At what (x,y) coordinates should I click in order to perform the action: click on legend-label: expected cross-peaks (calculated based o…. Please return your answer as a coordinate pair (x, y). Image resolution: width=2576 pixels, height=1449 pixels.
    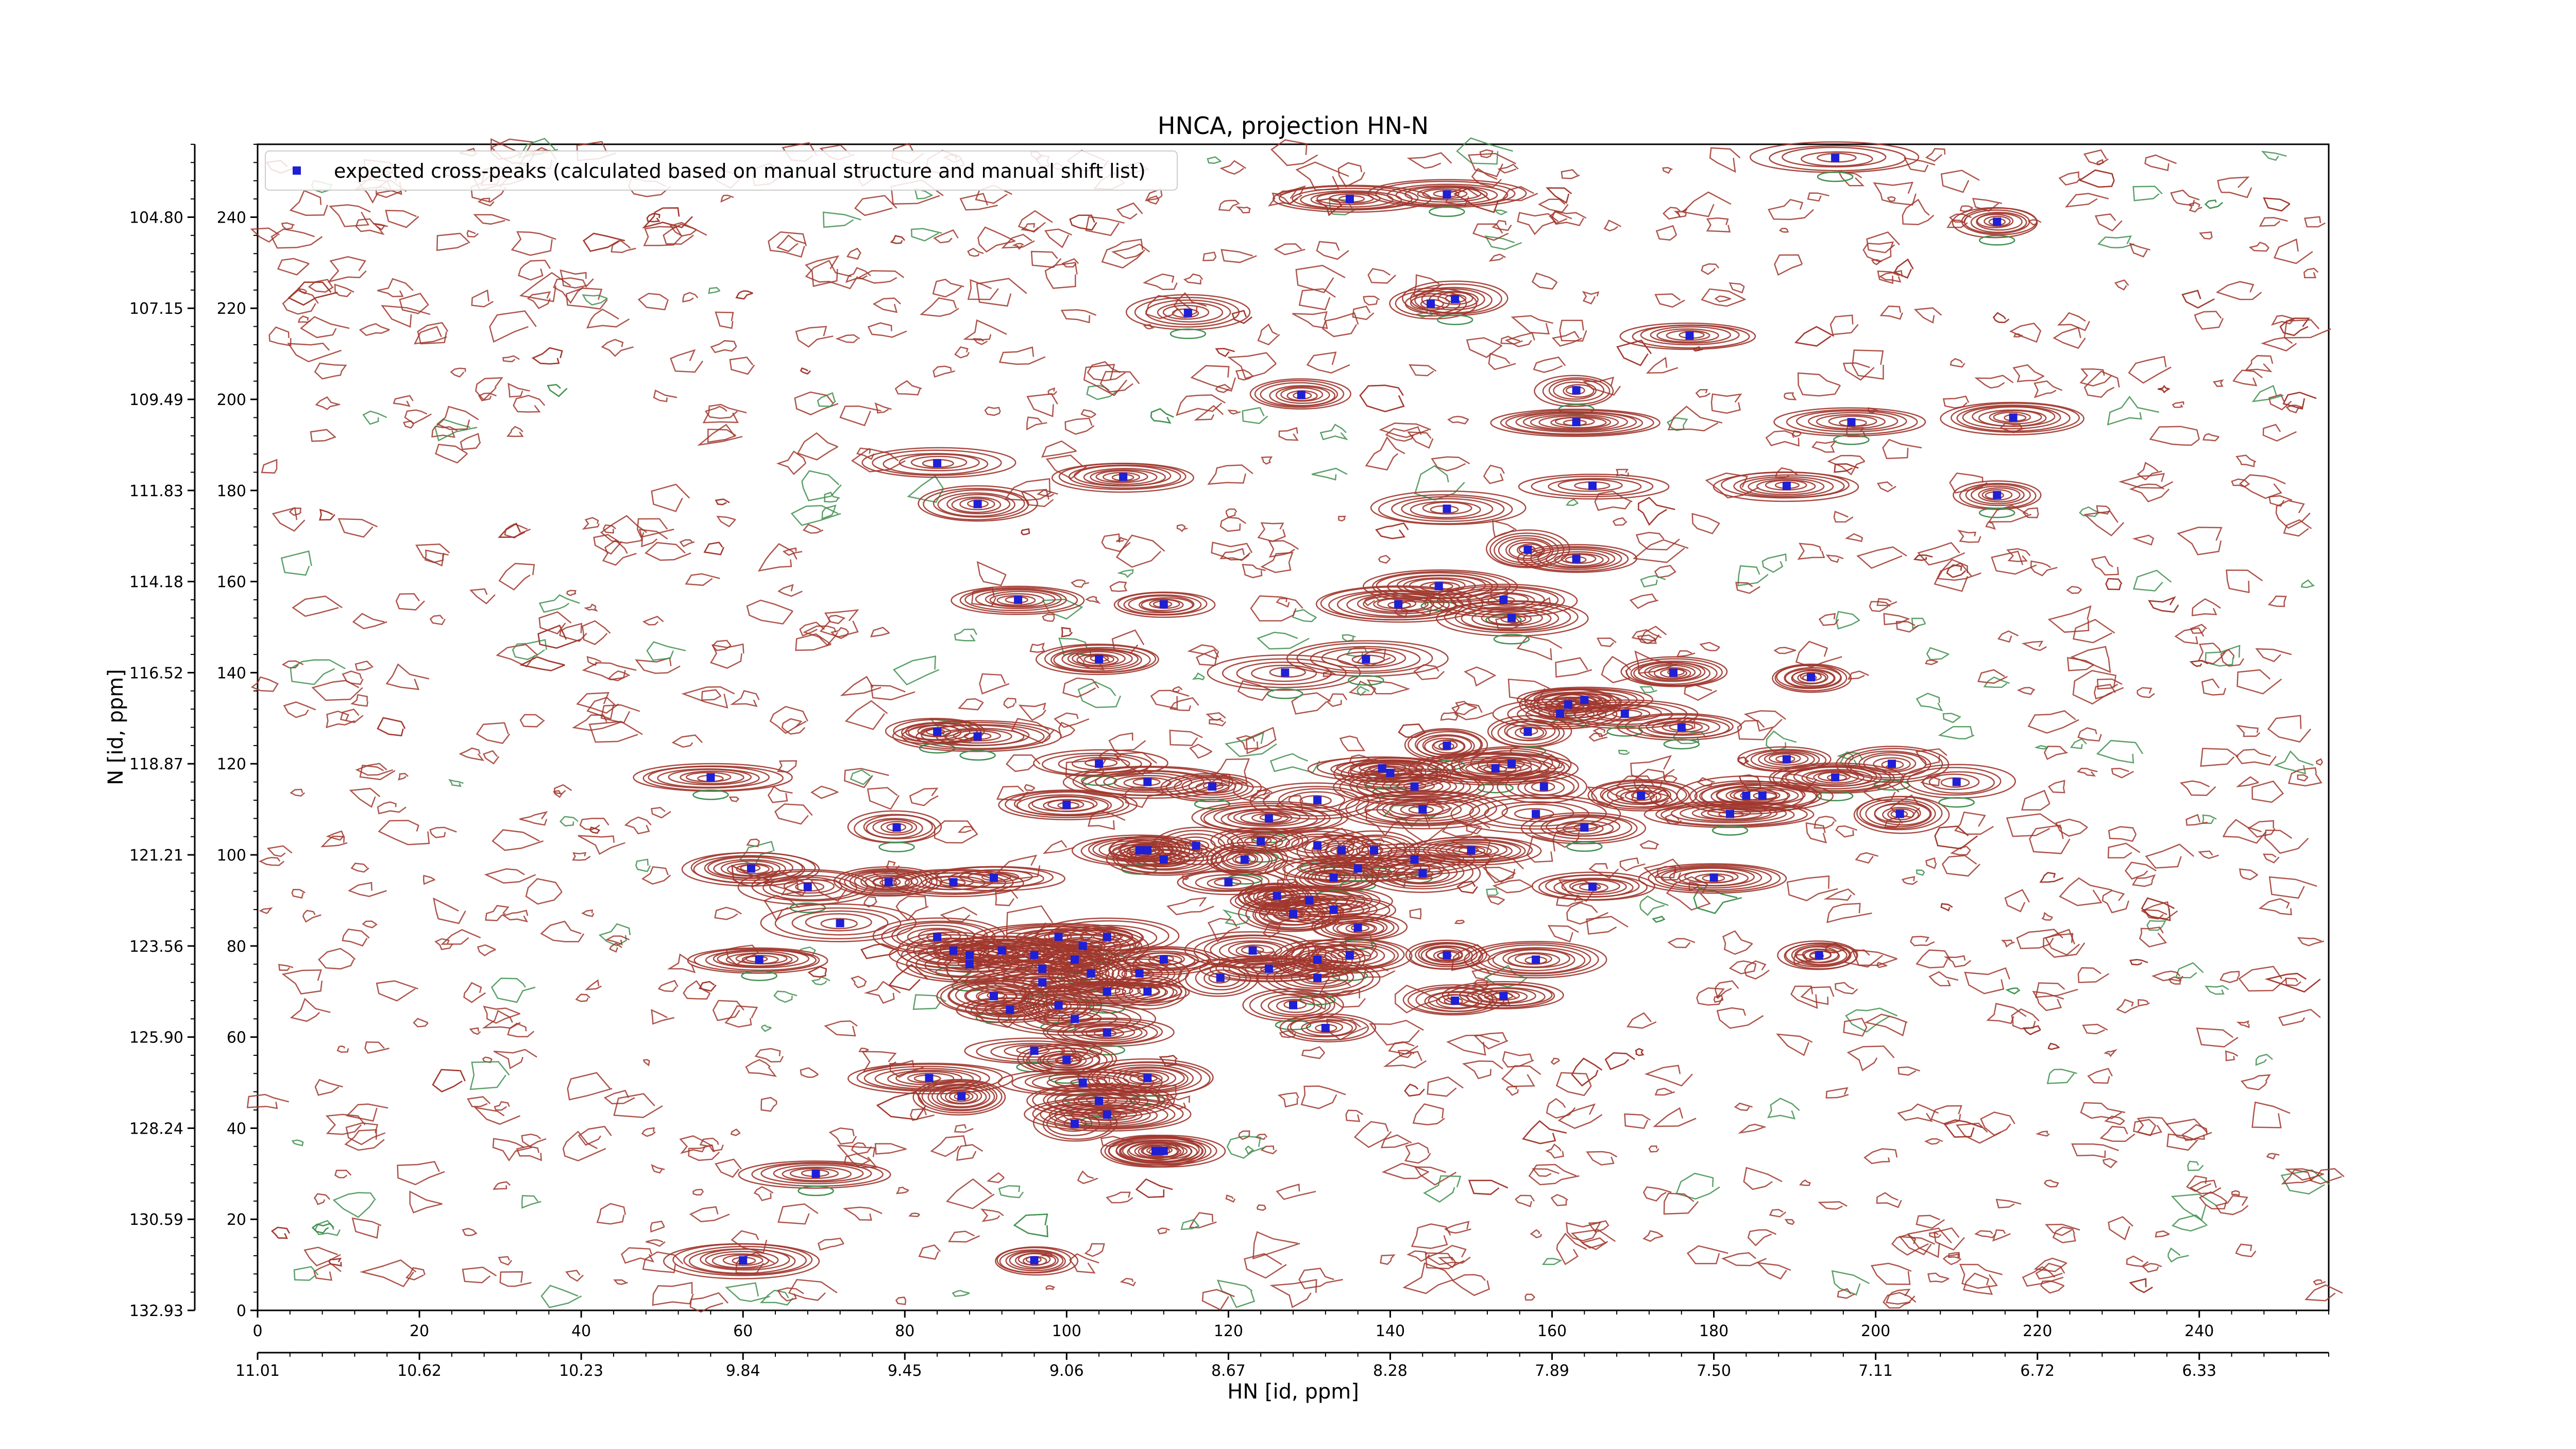
    Looking at the image, I should click on (740, 171).